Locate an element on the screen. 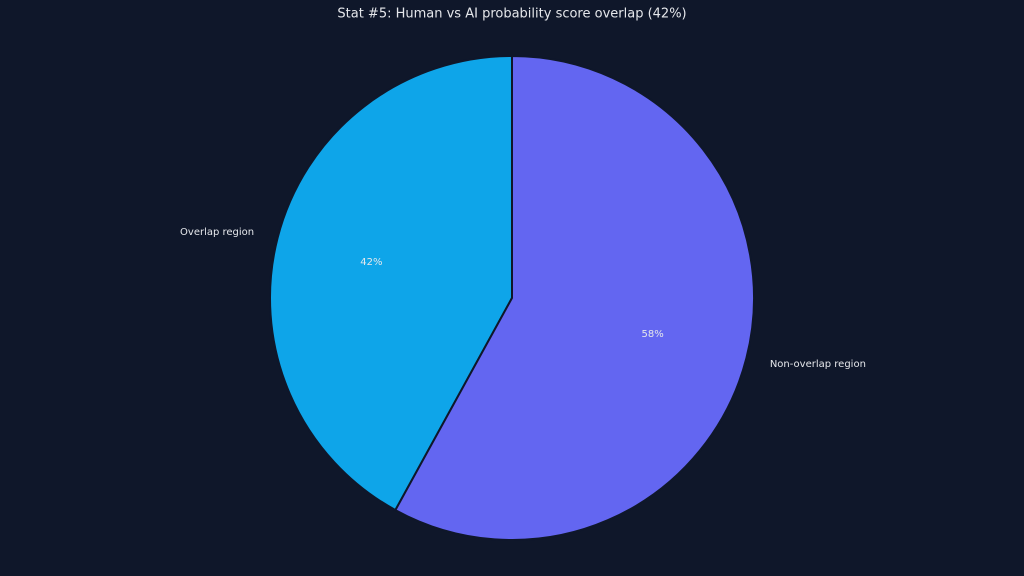 The width and height of the screenshot is (1024, 576). slice-category-label: Overlap region is located at coordinates (217, 232).